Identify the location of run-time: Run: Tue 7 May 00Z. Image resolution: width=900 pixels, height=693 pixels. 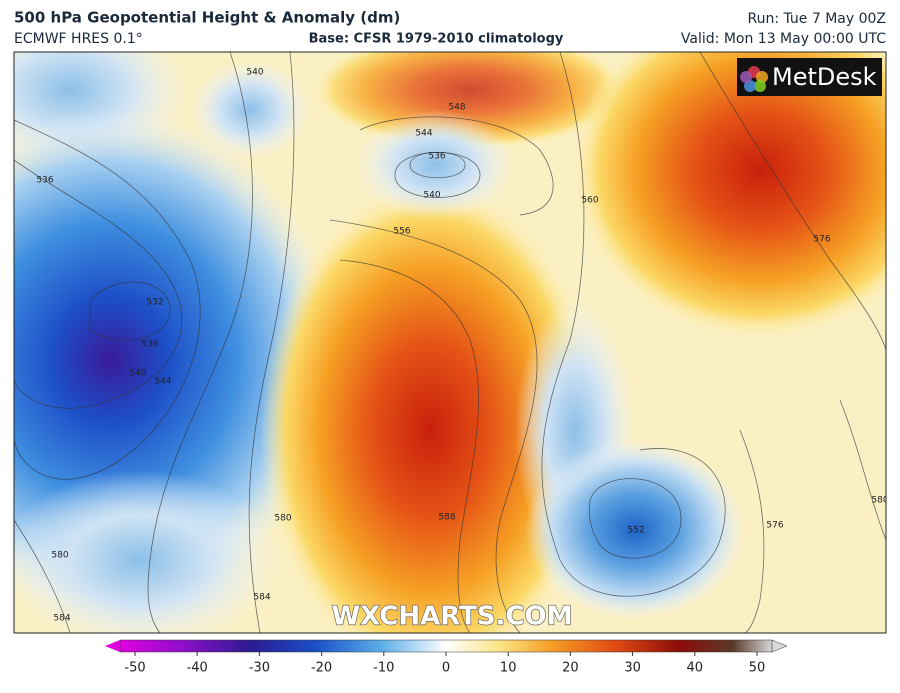
(816, 19).